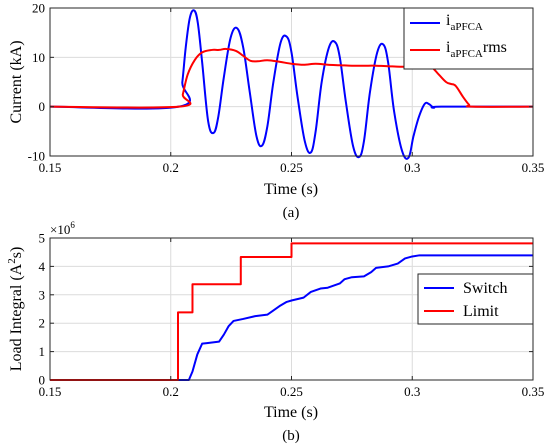 This screenshot has width=550, height=447. I want to click on caption-a: (a), so click(291, 213).